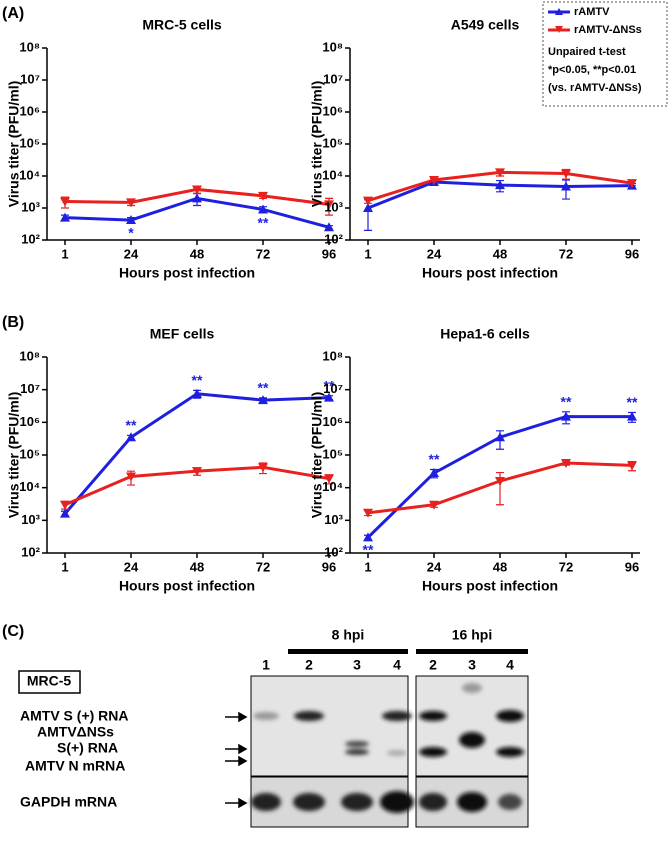 This screenshot has height=855, width=672. What do you see at coordinates (68, 802) in the screenshot?
I see `row-label: GAPDH mRNA` at bounding box center [68, 802].